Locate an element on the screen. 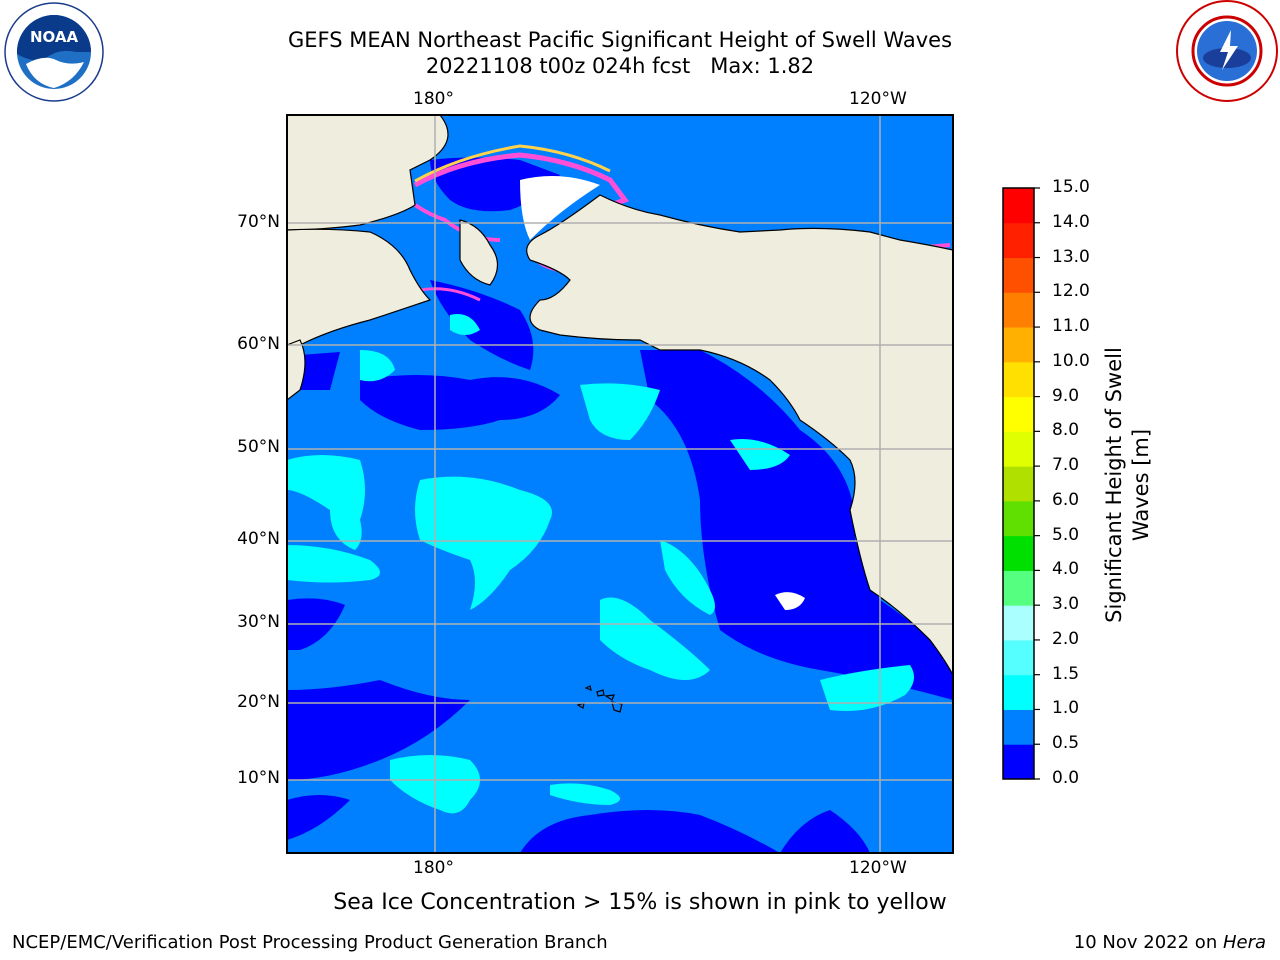  lon-label-120w-bottom: 120°W is located at coordinates (878, 868).